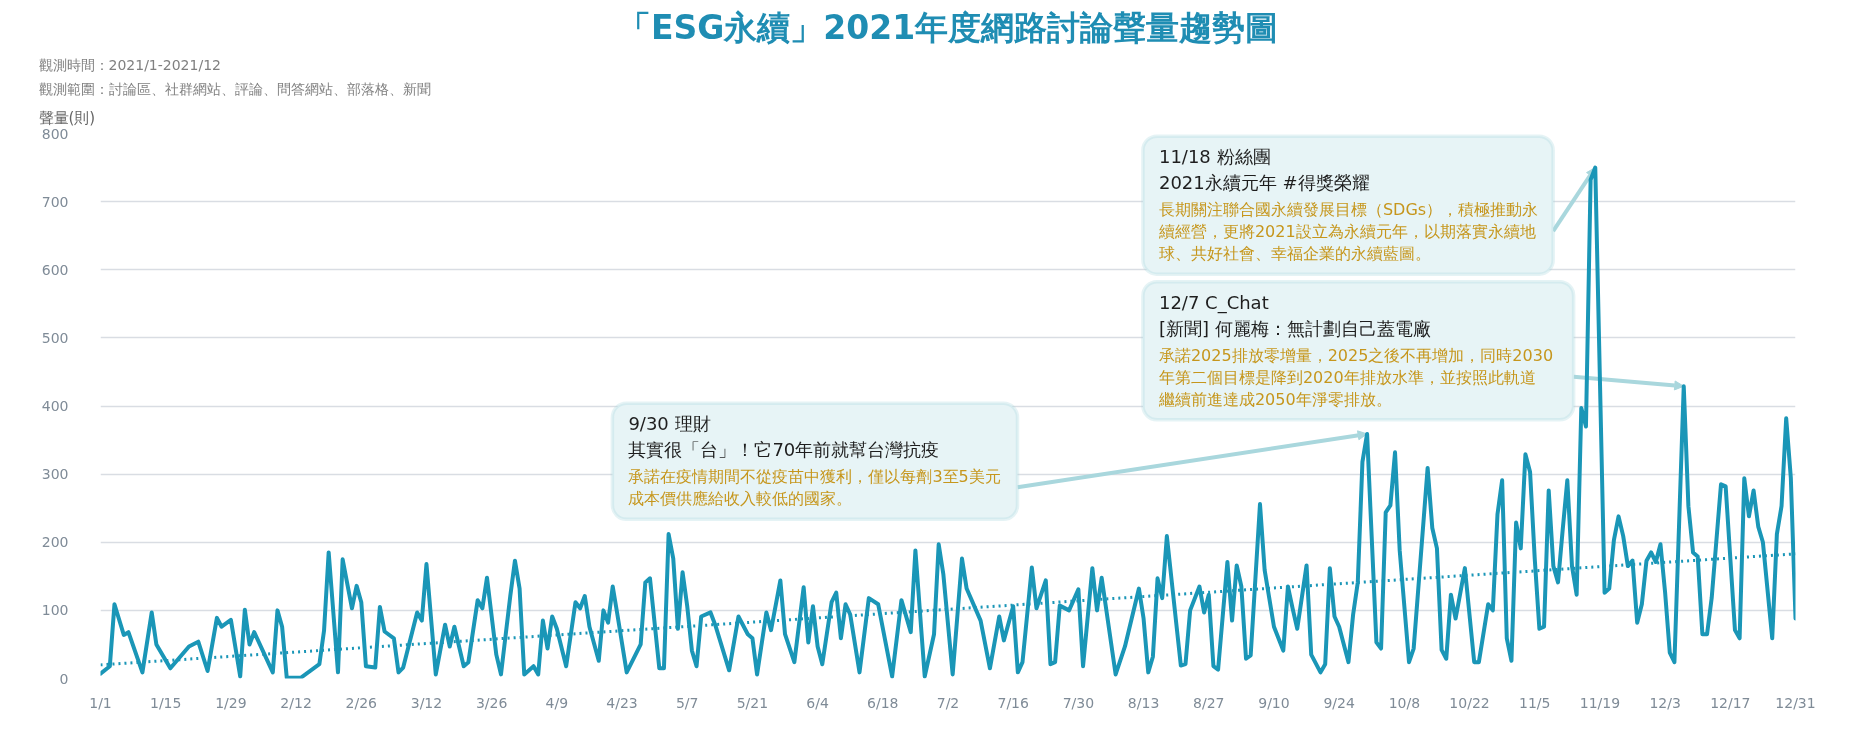 Image resolution: width=1851 pixels, height=747 pixels. What do you see at coordinates (1355, 377) in the screenshot?
I see `annotation: 承諾2025排放零增量，2025之後不再增加，同時2030年第二個目標是降到2020年排放水準，並按照此軌道繼續前進達成2050年淨零排放。` at bounding box center [1355, 377].